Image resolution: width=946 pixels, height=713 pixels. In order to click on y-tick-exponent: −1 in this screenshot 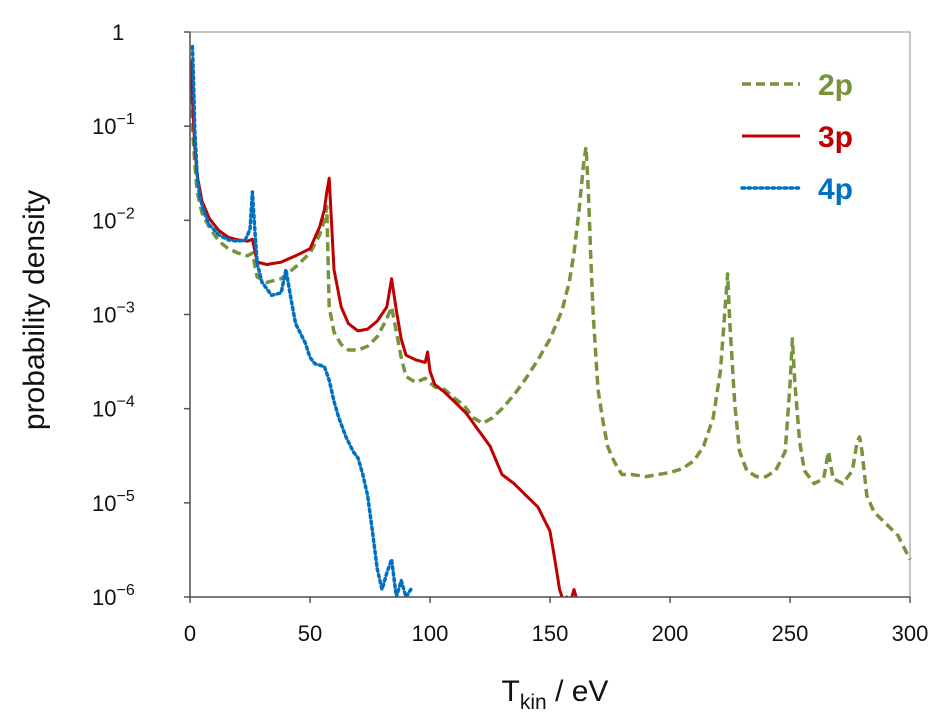, I will do `click(125, 119)`.